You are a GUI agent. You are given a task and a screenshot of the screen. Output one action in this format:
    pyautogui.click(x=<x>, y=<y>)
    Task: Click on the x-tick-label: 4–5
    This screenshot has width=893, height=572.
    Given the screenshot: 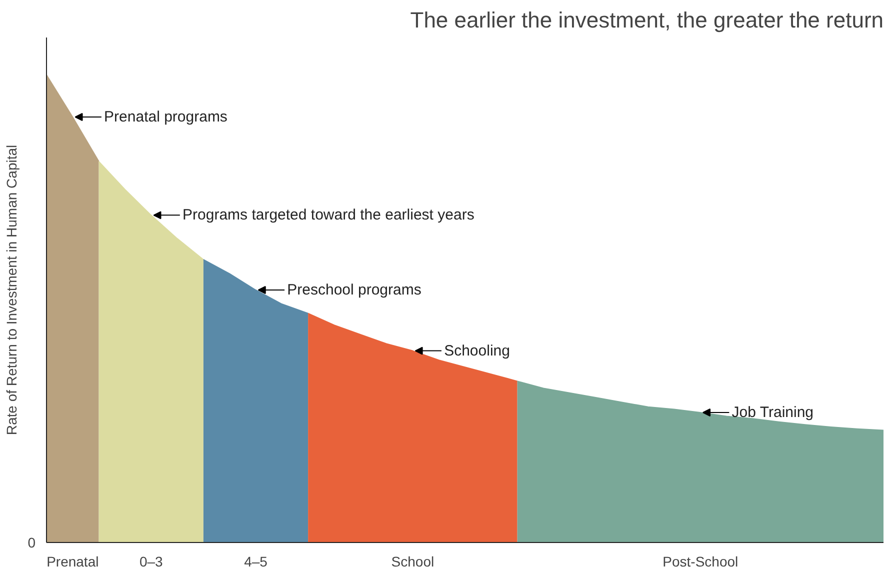 What is the action you would take?
    pyautogui.click(x=256, y=562)
    